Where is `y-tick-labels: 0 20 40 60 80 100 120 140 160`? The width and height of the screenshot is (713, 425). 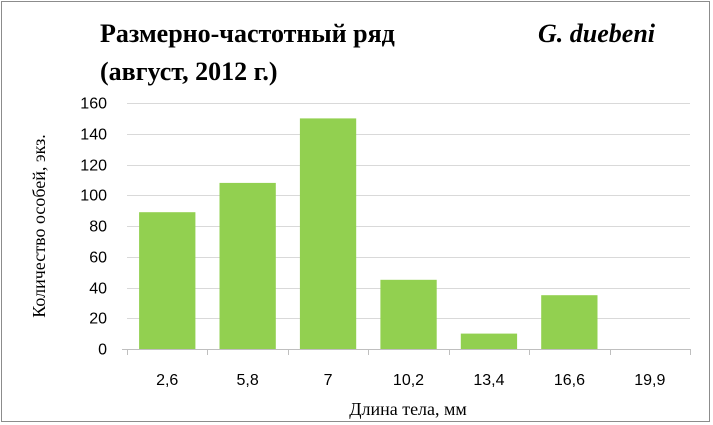
y-tick-labels: 0 20 40 60 80 100 120 140 160 is located at coordinates (93, 227).